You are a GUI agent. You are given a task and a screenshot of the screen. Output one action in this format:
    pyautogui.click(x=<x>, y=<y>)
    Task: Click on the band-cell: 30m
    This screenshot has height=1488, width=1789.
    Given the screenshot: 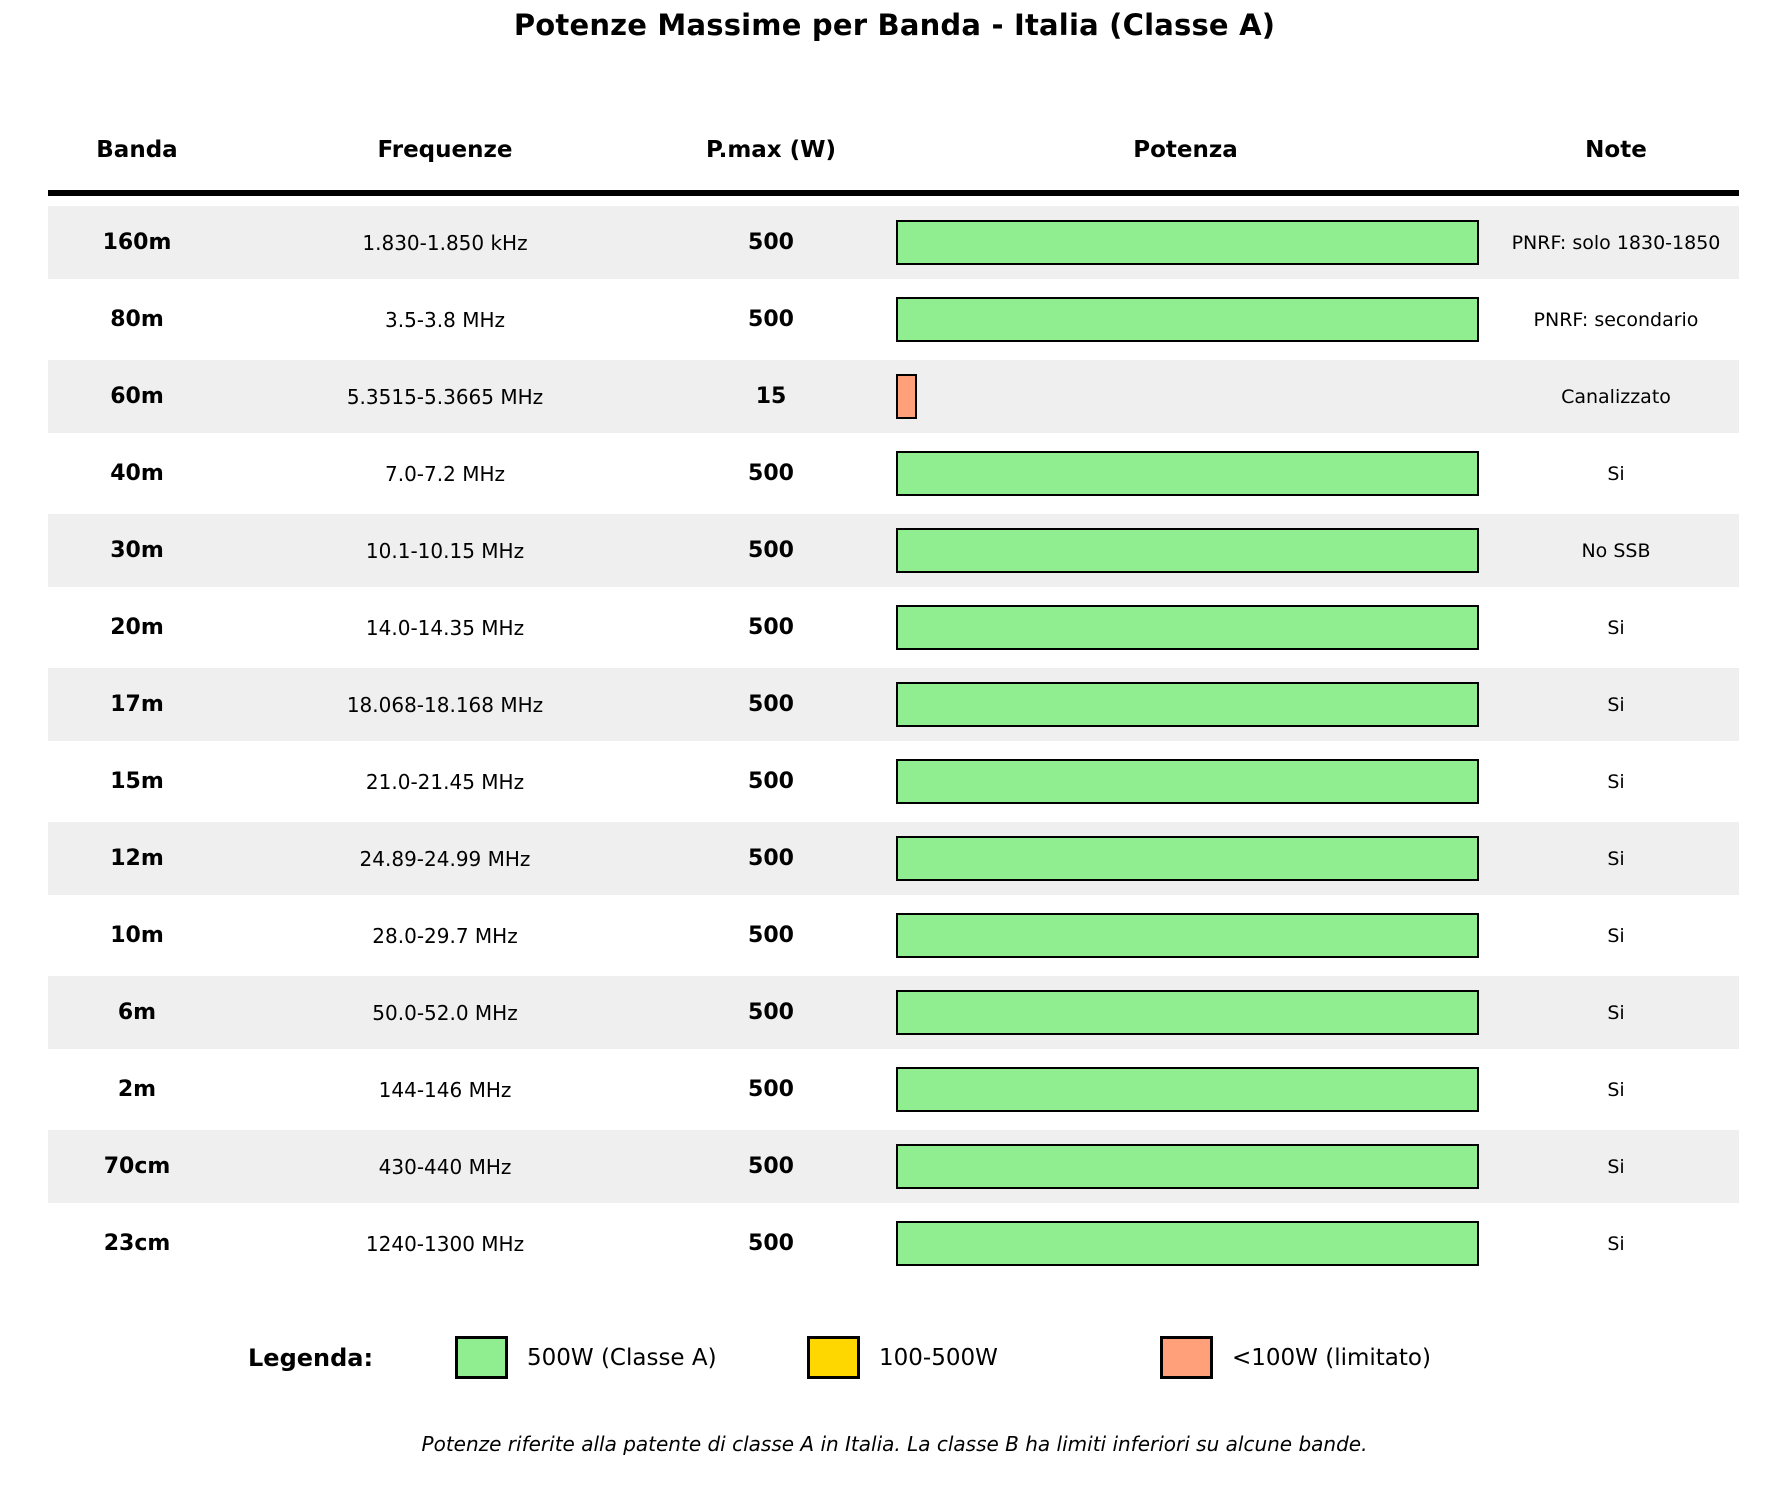 What is the action you would take?
    pyautogui.click(x=137, y=550)
    